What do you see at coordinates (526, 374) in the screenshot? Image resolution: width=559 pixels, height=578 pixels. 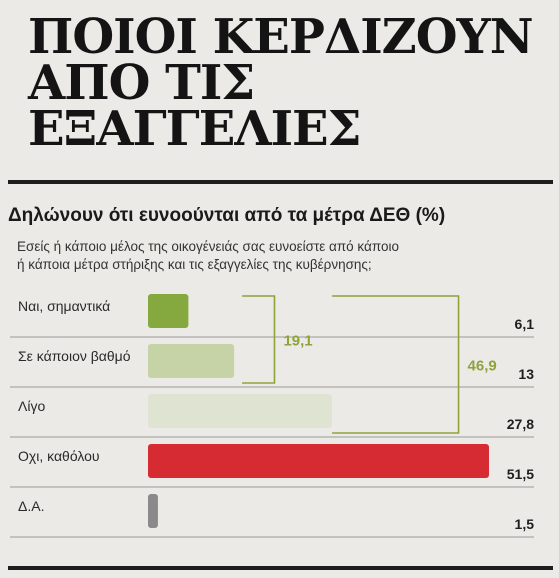 I see `value-label: 13` at bounding box center [526, 374].